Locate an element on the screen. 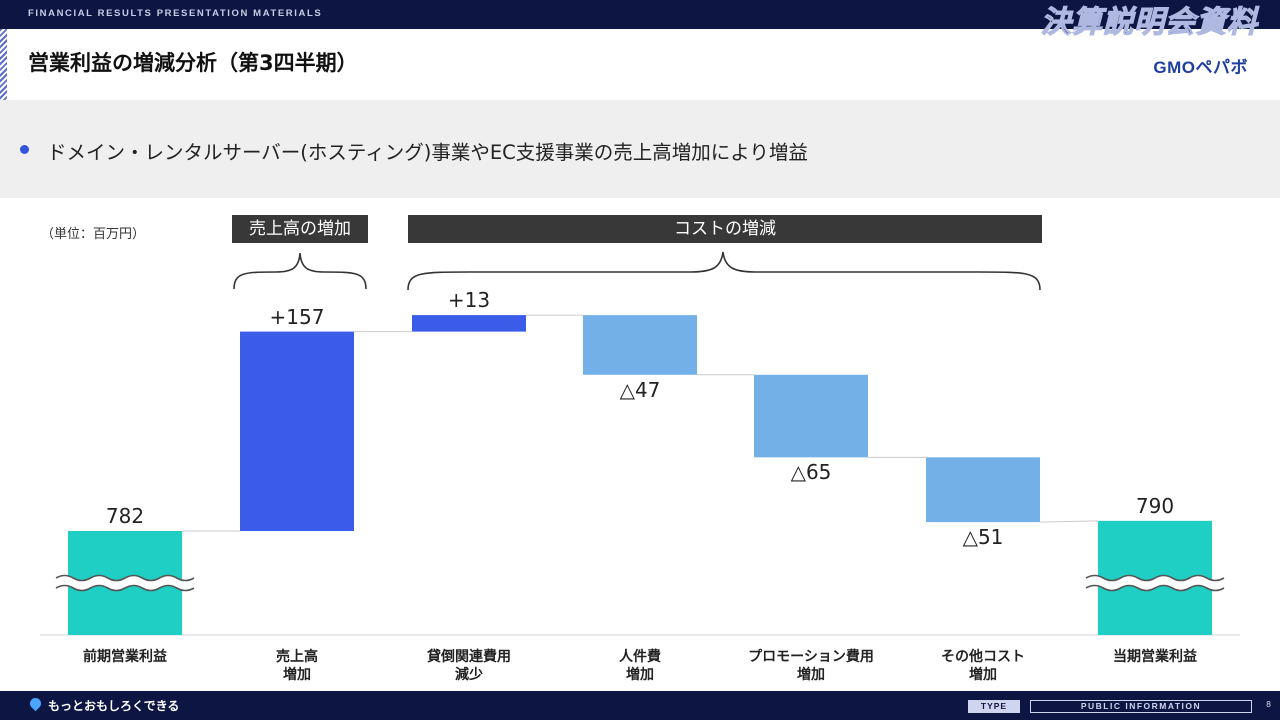  type-value: PUBLIC INFORMATION is located at coordinates (1141, 706).